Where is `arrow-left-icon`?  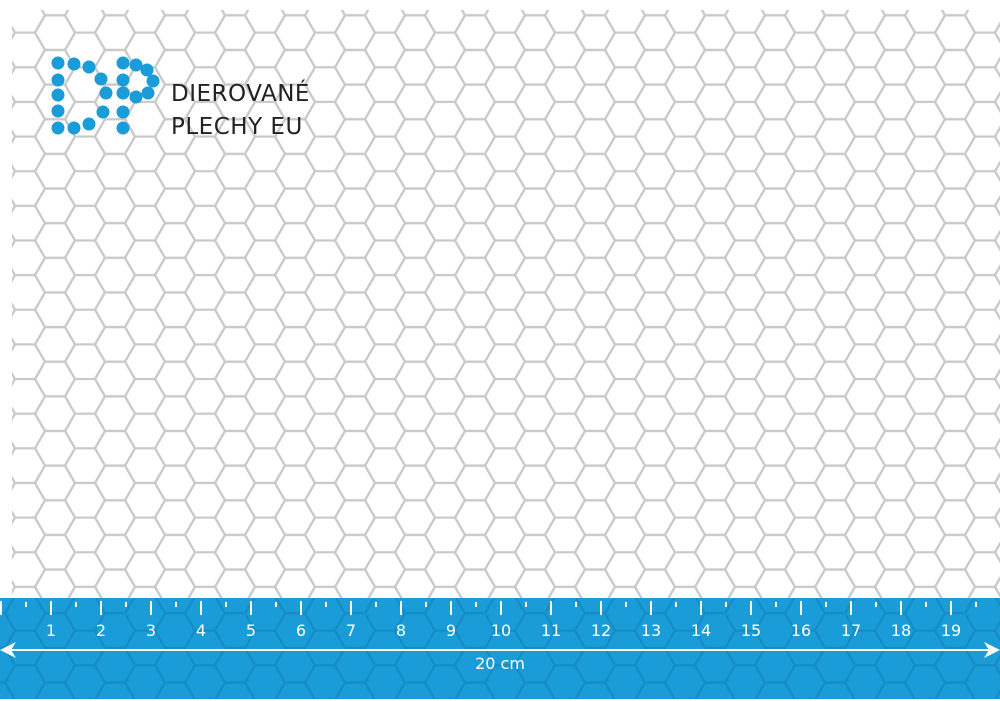 arrow-left-icon is located at coordinates (8, 650).